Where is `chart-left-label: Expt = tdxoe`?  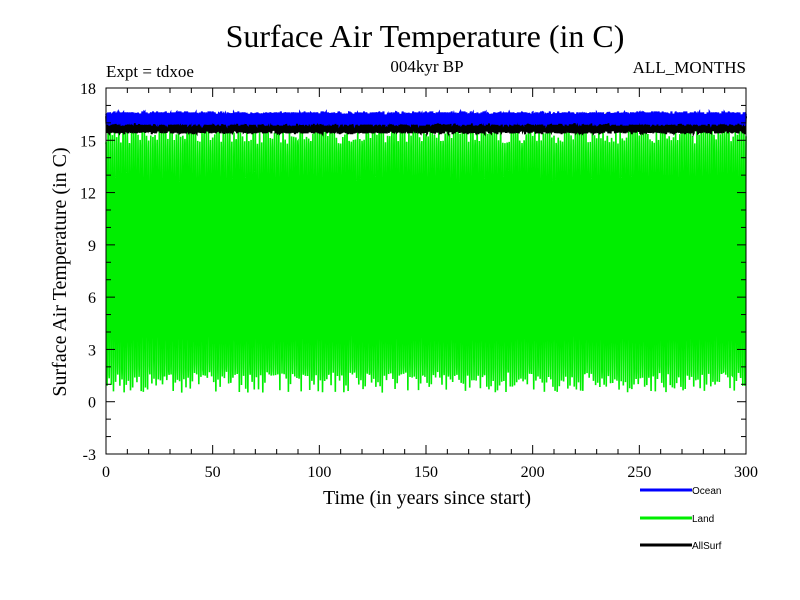
chart-left-label: Expt = tdxoe is located at coordinates (150, 71).